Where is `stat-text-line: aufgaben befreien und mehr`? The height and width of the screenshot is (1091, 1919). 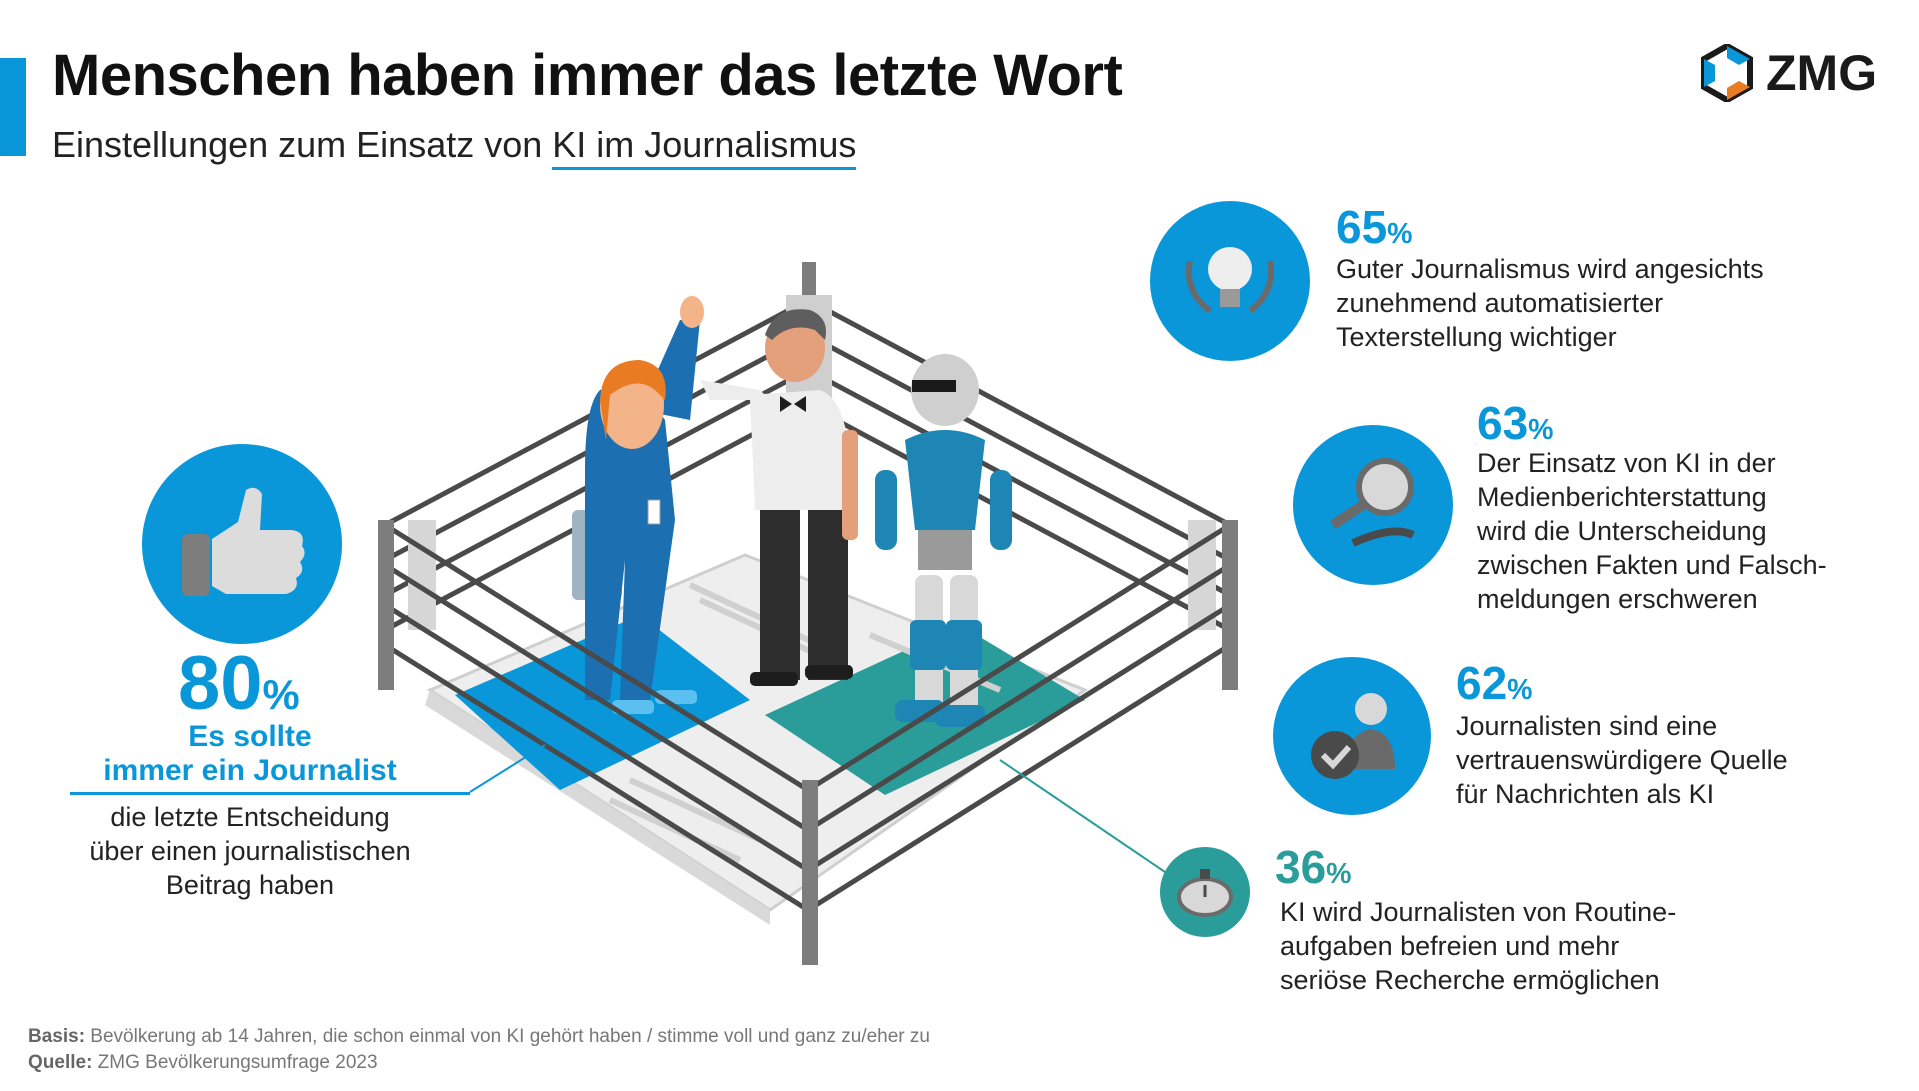 stat-text-line: aufgaben befreien und mehr is located at coordinates (1450, 946).